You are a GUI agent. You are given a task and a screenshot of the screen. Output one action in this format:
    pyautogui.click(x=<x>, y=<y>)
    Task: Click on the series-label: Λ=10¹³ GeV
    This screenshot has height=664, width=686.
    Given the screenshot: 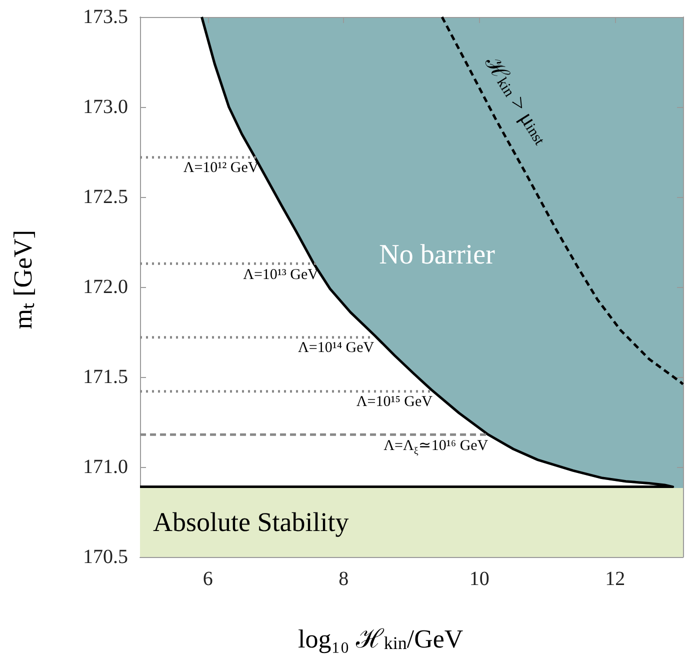 What is the action you would take?
    pyautogui.click(x=280, y=275)
    